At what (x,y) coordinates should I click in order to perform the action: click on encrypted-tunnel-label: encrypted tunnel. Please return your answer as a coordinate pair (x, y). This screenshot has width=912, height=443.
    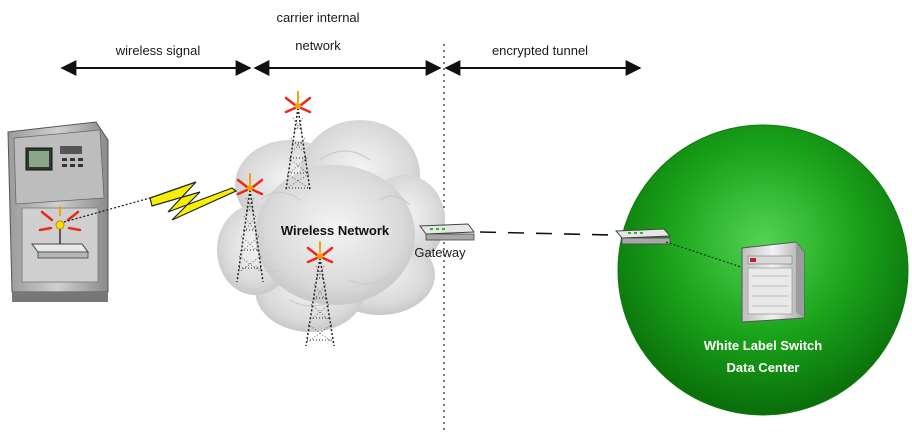
    Looking at the image, I should click on (540, 50).